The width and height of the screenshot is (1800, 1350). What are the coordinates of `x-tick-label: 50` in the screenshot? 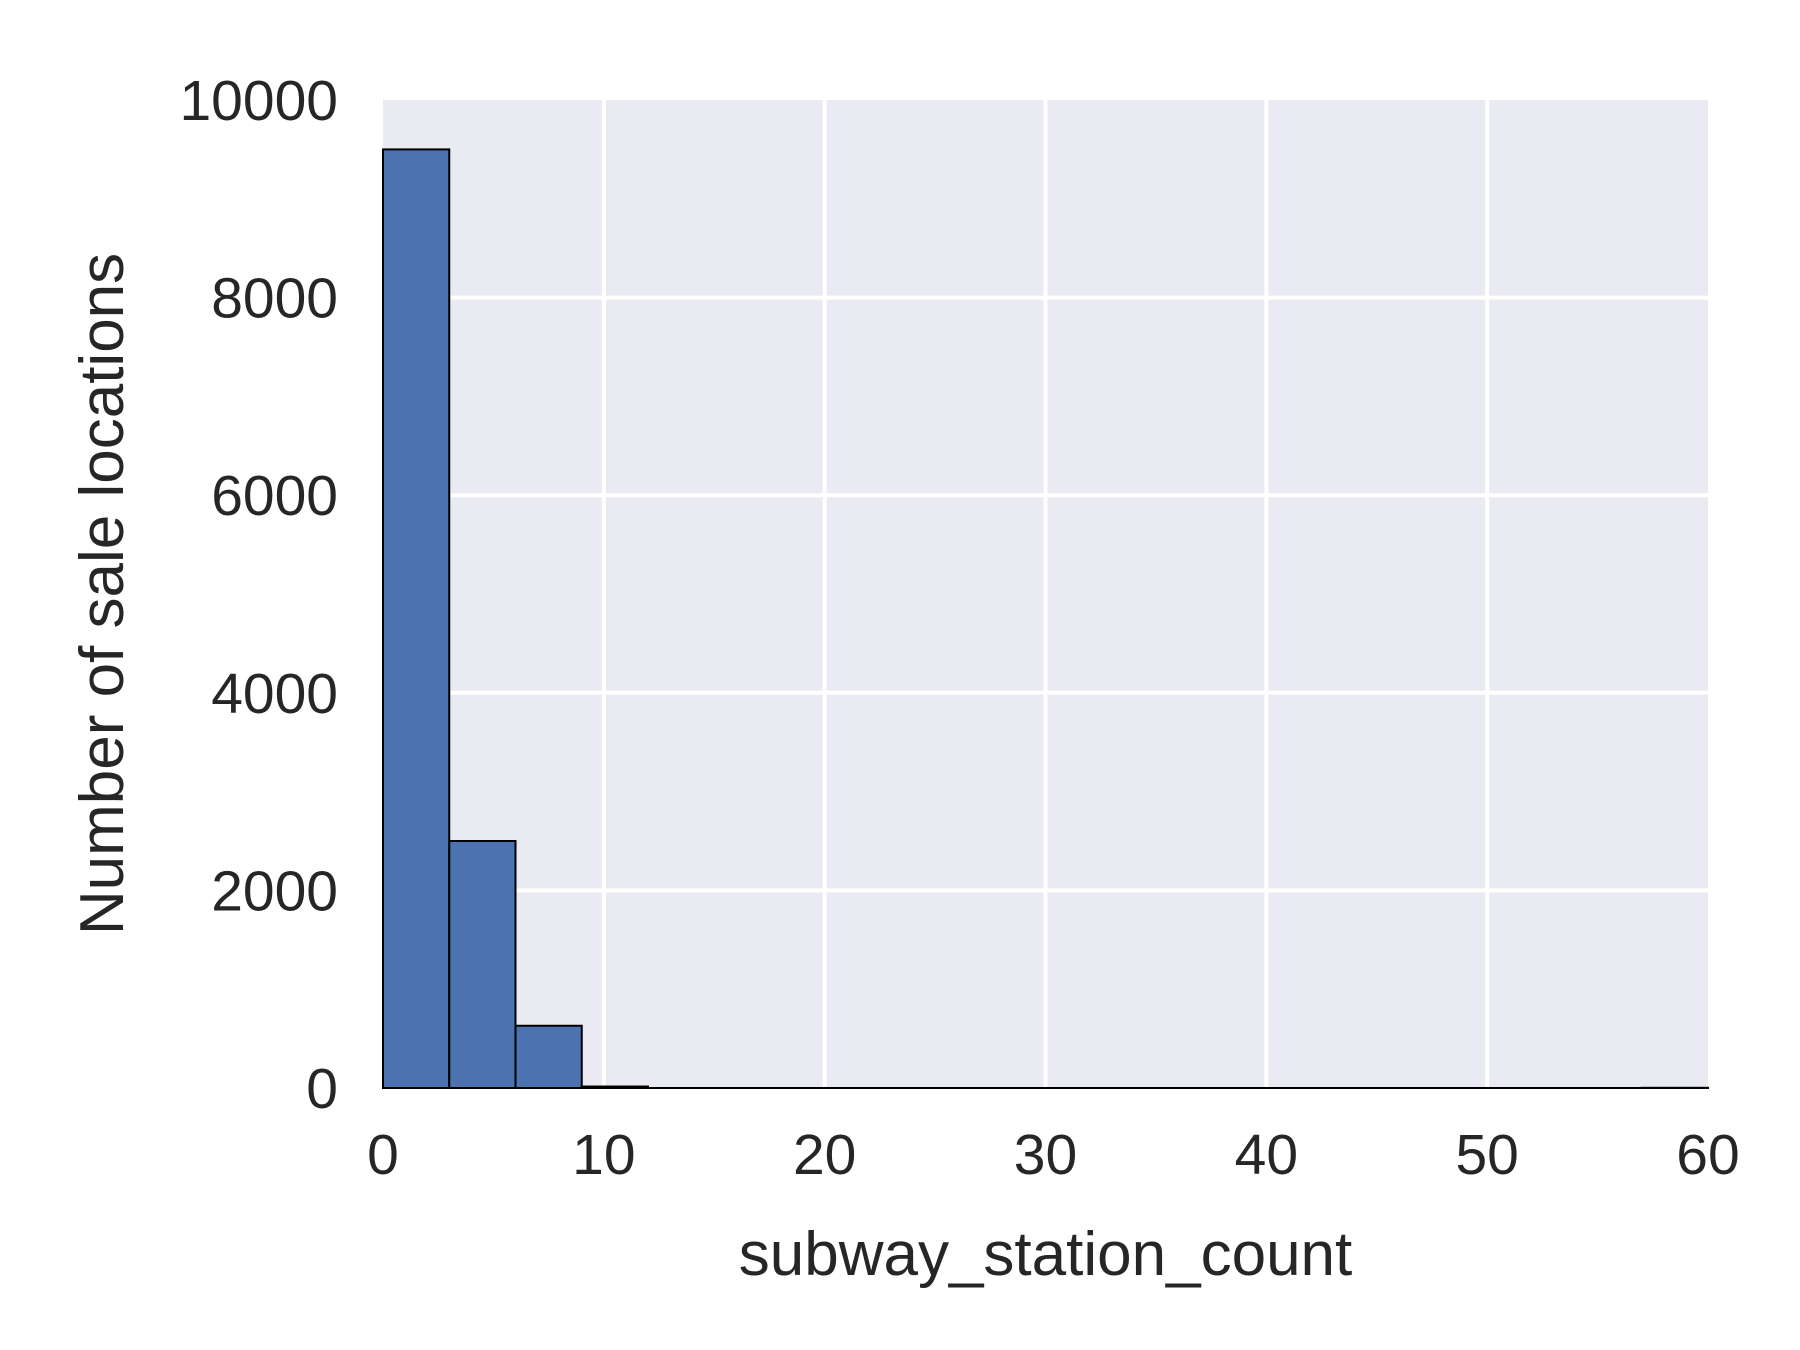 It's located at (1486, 1155).